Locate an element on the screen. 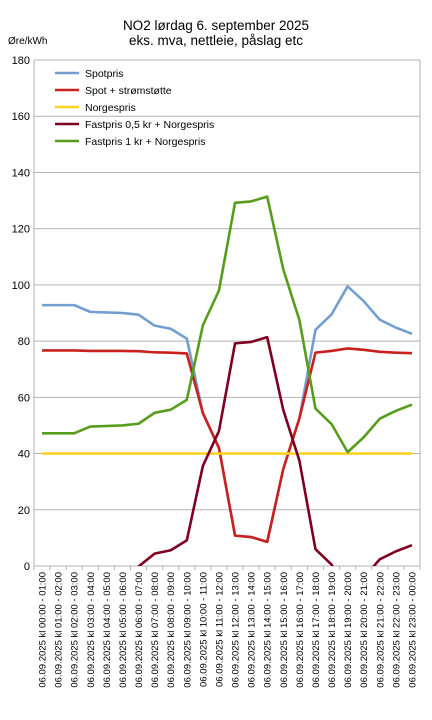  y-tick-label: 60 is located at coordinates (24, 398).